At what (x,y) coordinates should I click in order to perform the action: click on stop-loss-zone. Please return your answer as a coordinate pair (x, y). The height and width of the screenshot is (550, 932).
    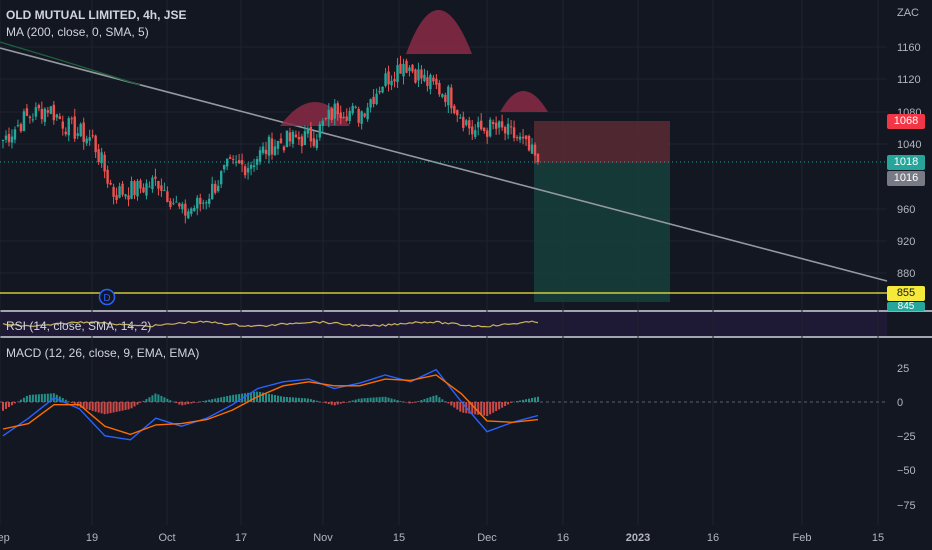
    Looking at the image, I should click on (602, 142).